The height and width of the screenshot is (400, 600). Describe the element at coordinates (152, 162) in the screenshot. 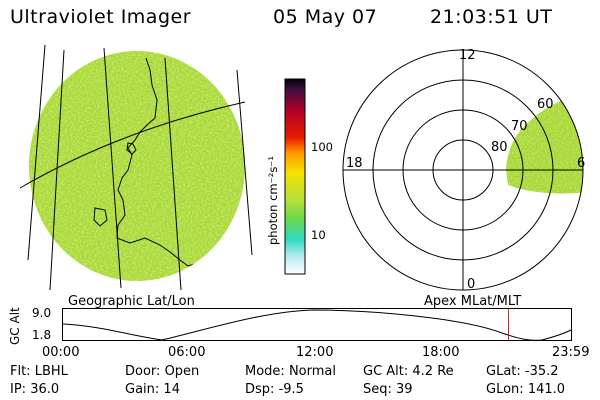

I see `coastline` at that location.